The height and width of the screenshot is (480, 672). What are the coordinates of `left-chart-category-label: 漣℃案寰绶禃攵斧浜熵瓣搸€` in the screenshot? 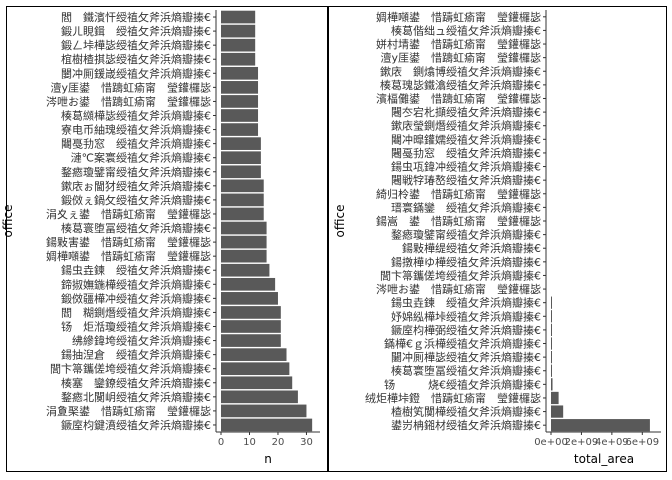 It's located at (141, 158).